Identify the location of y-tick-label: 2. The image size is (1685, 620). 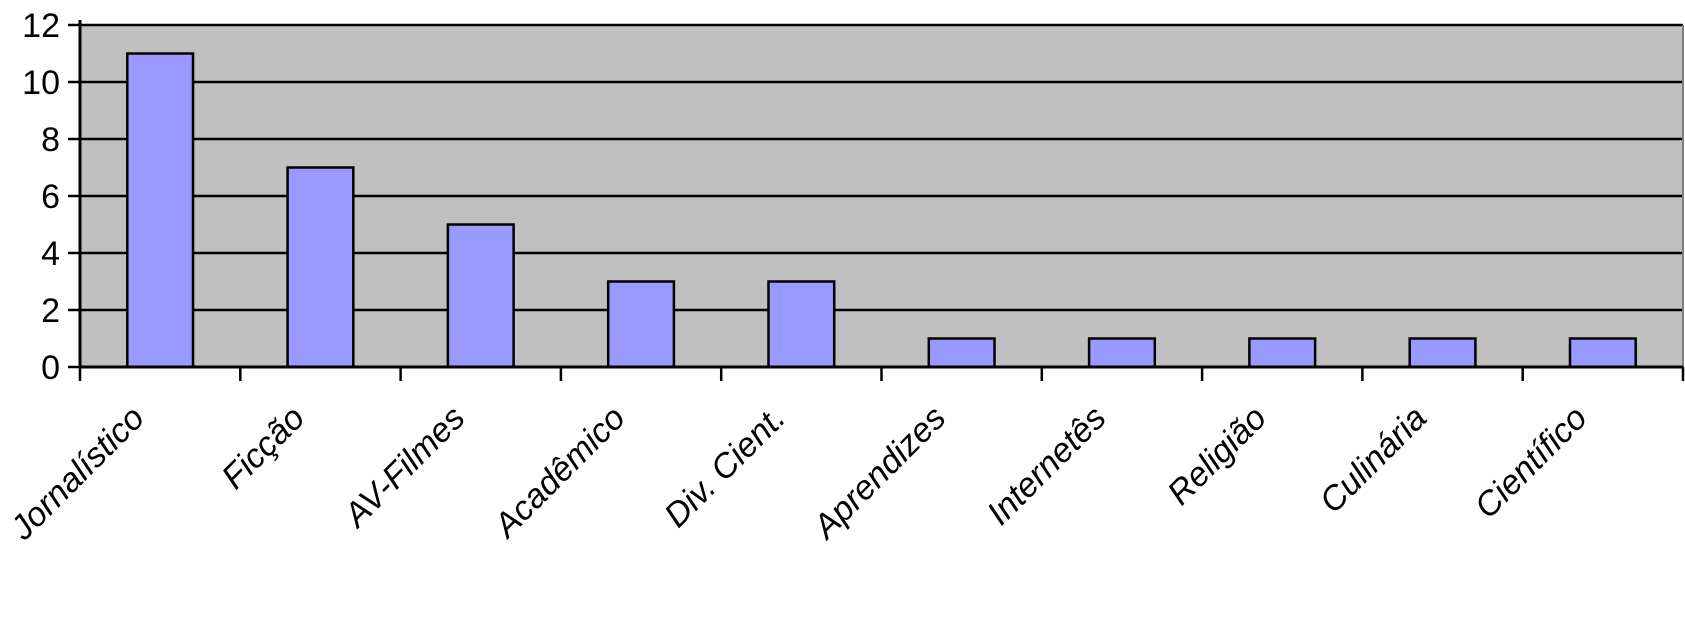
(50, 311).